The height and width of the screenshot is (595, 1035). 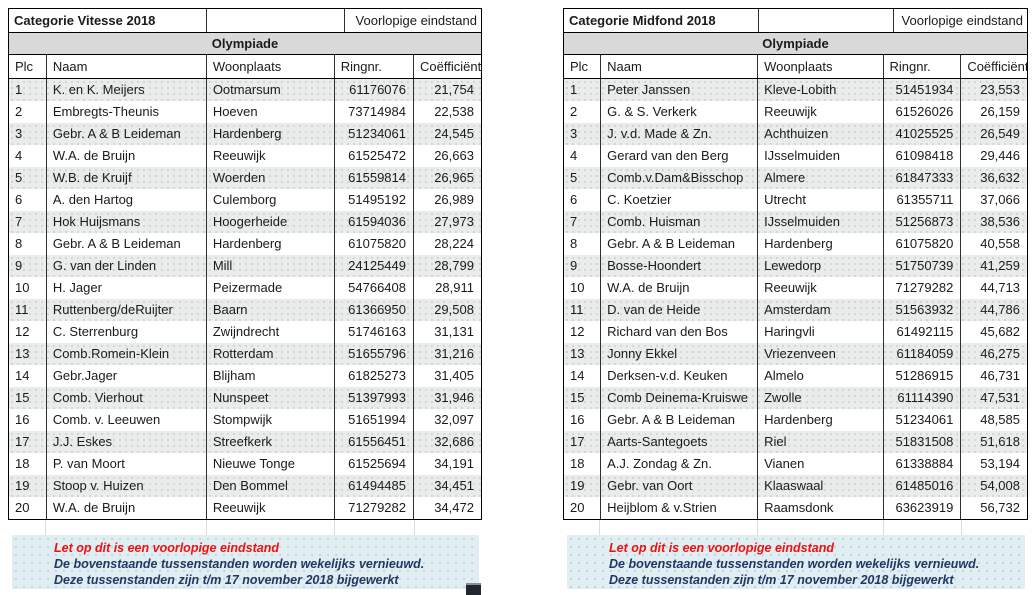 What do you see at coordinates (921, 200) in the screenshot?
I see `cell-ringnr: 61355711` at bounding box center [921, 200].